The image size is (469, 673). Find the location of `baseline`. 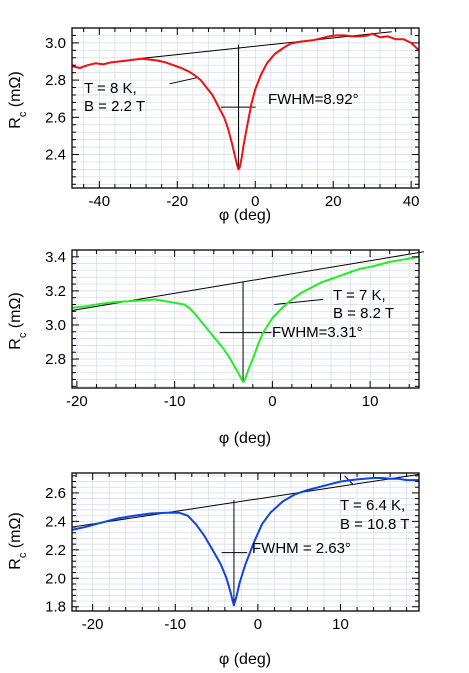

baseline is located at coordinates (245, 500).